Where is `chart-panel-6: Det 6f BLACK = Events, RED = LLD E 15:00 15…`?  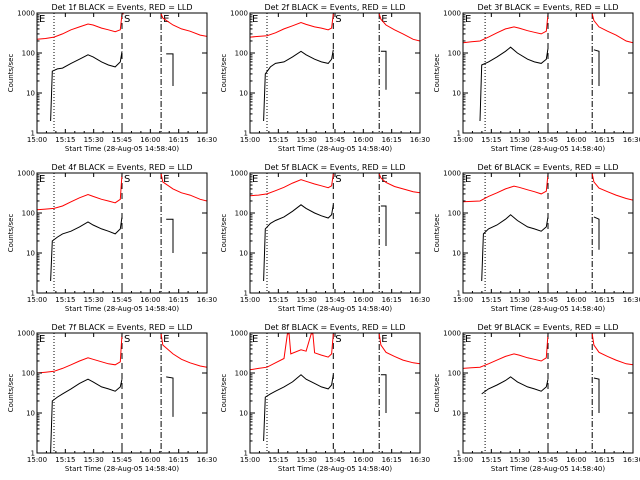 chart-panel-6: Det 6f BLACK = Events, RED = LLD E 15:00 15… is located at coordinates (536, 238).